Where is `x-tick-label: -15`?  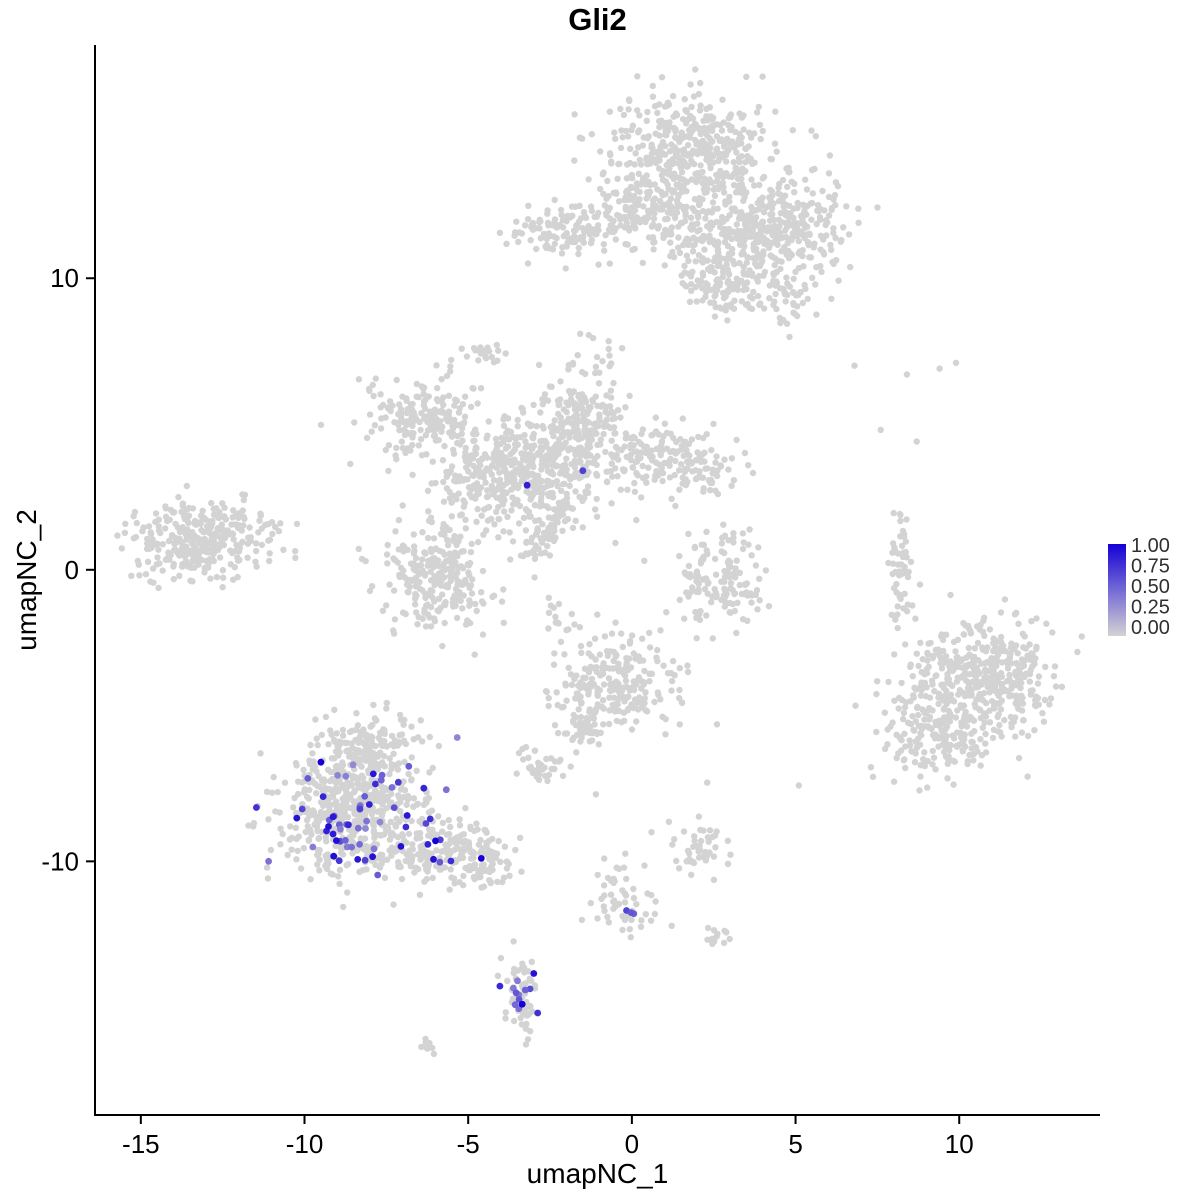 x-tick-label: -15 is located at coordinates (141, 1144).